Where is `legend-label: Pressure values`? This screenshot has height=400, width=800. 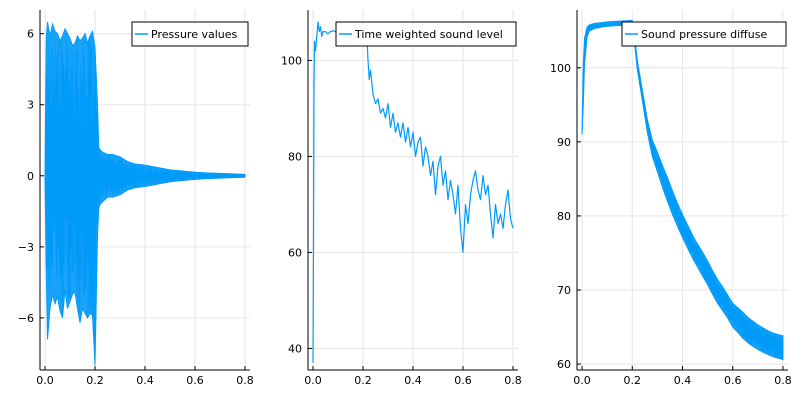 legend-label: Pressure values is located at coordinates (194, 34).